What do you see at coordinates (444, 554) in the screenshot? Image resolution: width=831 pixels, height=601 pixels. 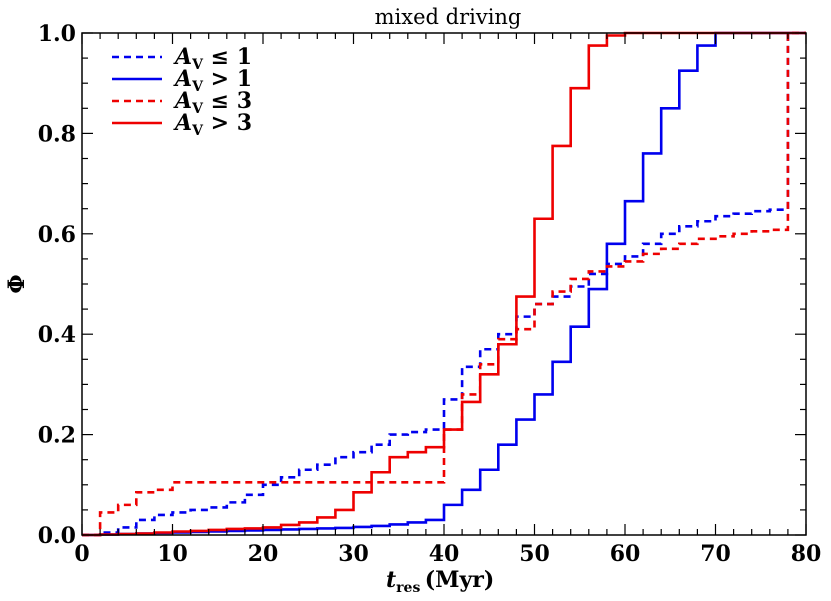 I see `x-tick-label: 40` at bounding box center [444, 554].